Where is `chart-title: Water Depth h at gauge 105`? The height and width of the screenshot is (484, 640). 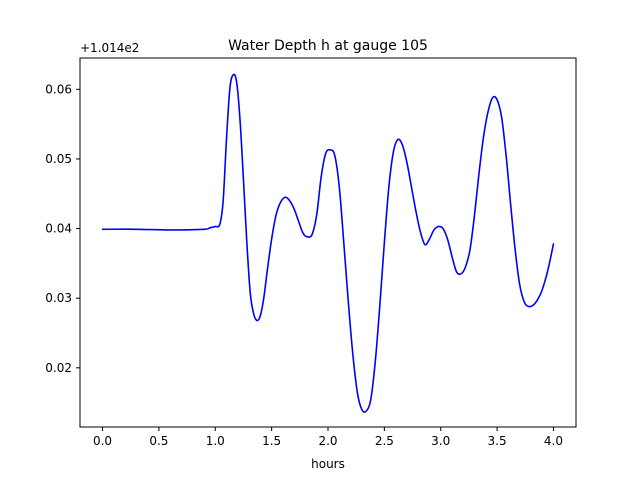 chart-title: Water Depth h at gauge 105 is located at coordinates (328, 46).